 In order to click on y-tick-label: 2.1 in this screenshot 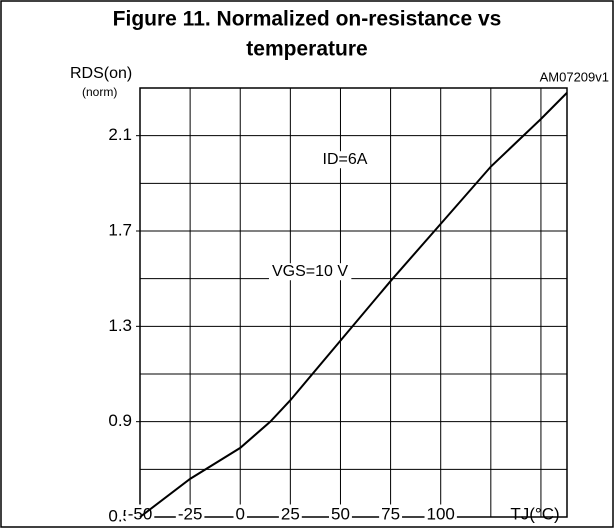, I will do `click(120, 134)`.